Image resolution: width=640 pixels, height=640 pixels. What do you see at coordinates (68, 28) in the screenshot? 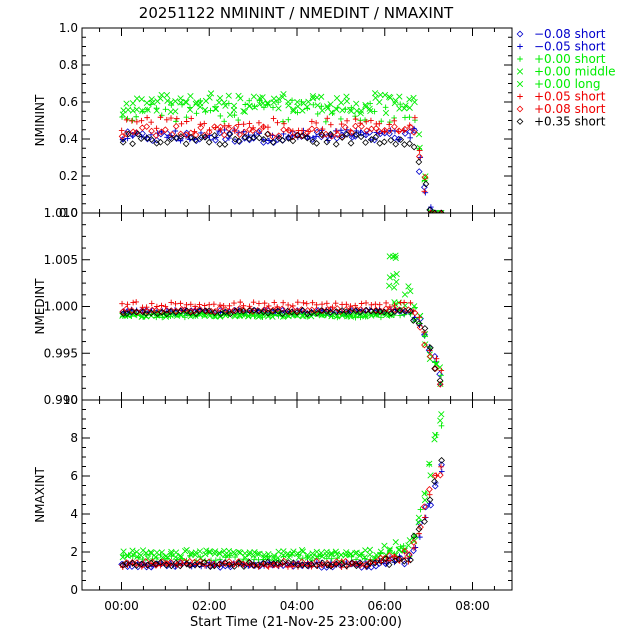
I see `y-tick-label: 1.0` at bounding box center [68, 28].